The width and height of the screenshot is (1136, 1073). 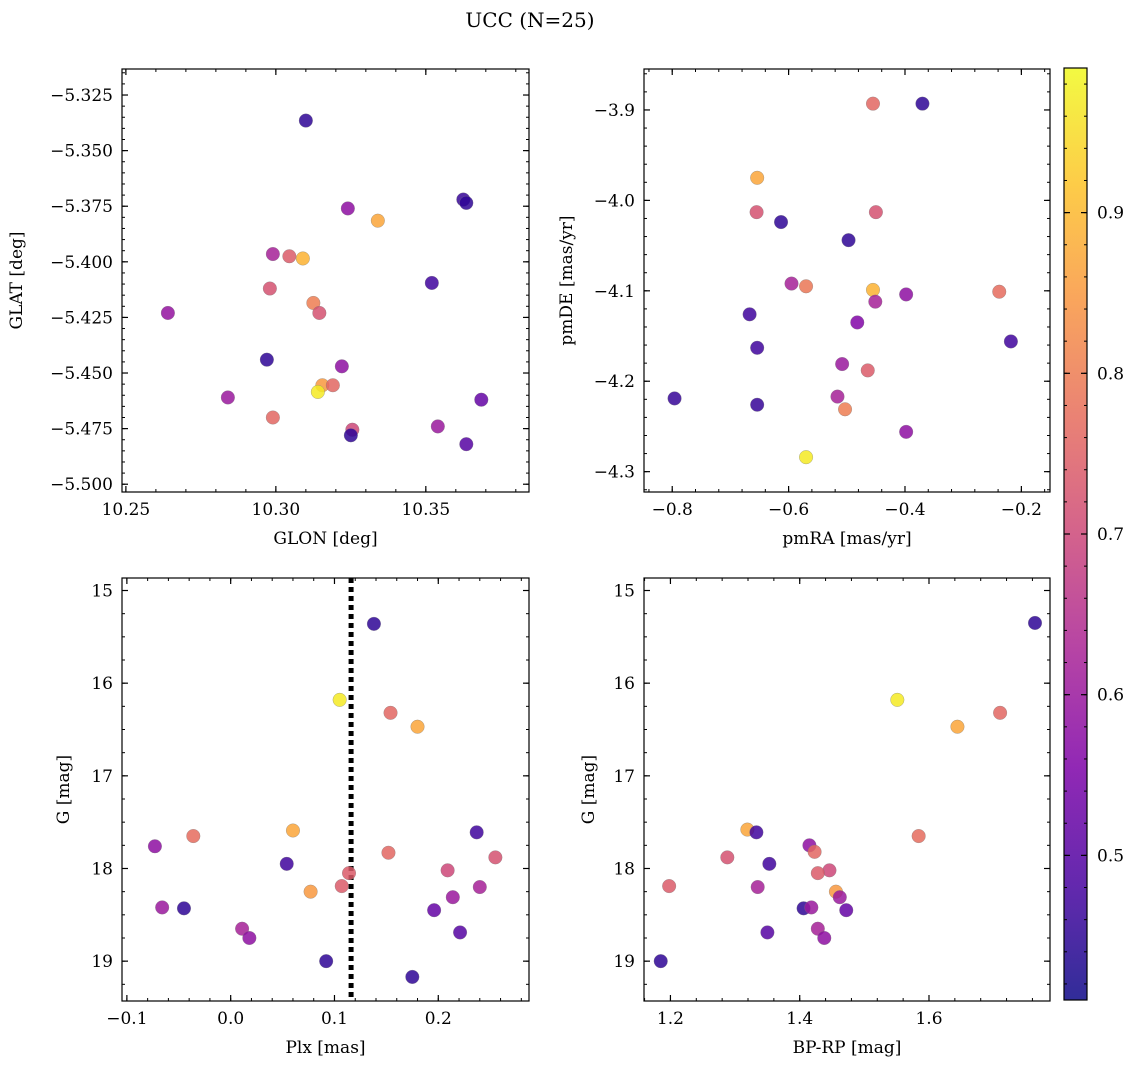 What do you see at coordinates (928, 1019) in the screenshot?
I see `x-tick-label: 1.6` at bounding box center [928, 1019].